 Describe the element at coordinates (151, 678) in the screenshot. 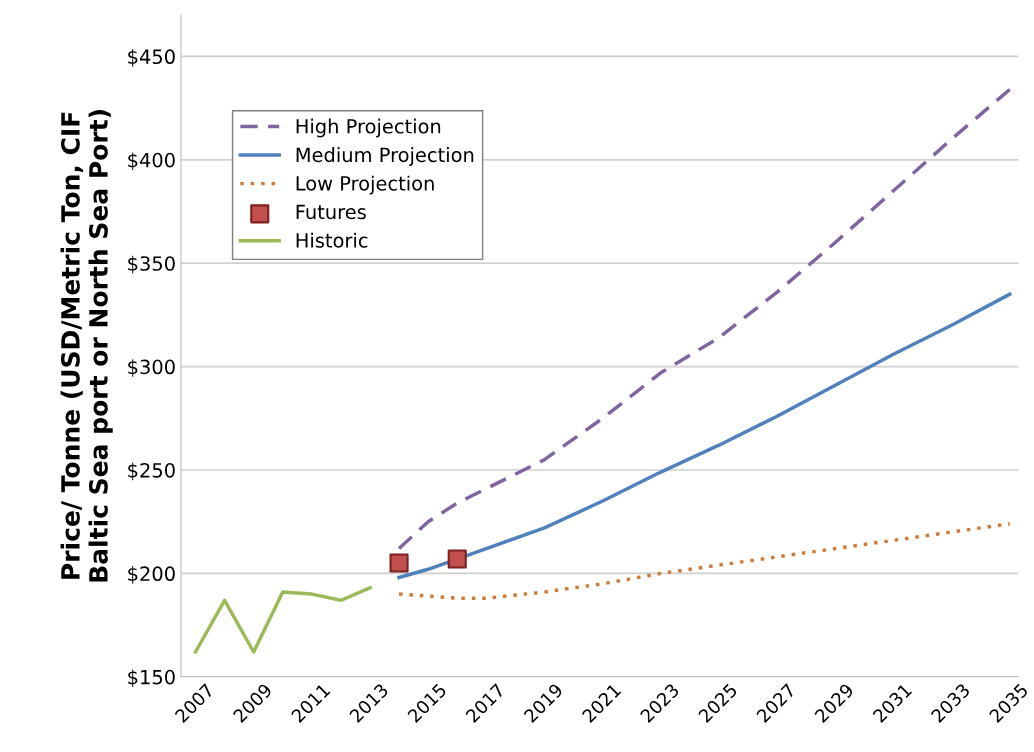

I see `y-tick-label: $150` at that location.